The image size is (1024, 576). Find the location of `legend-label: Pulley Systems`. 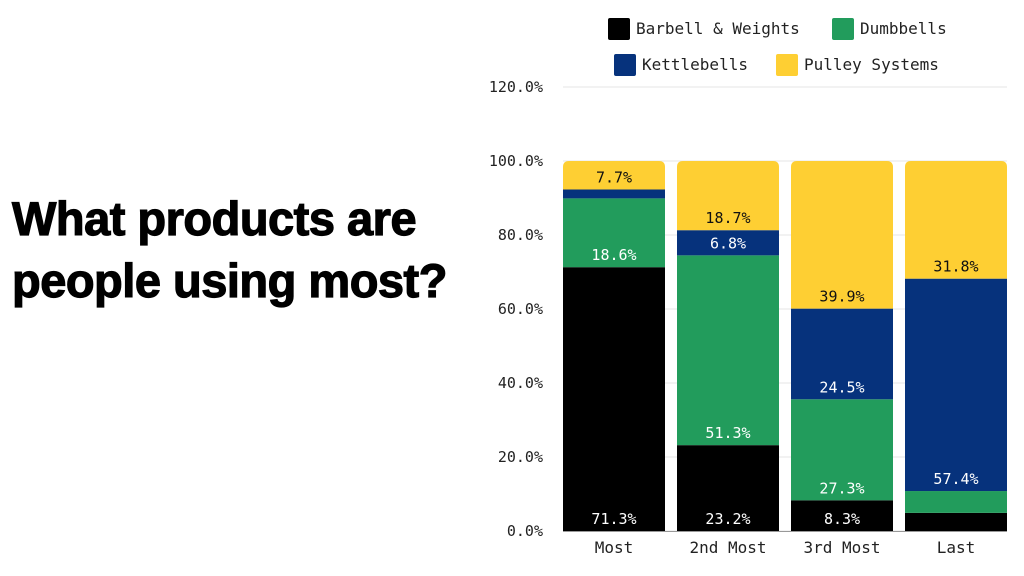

legend-label: Pulley Systems is located at coordinates (871, 64).